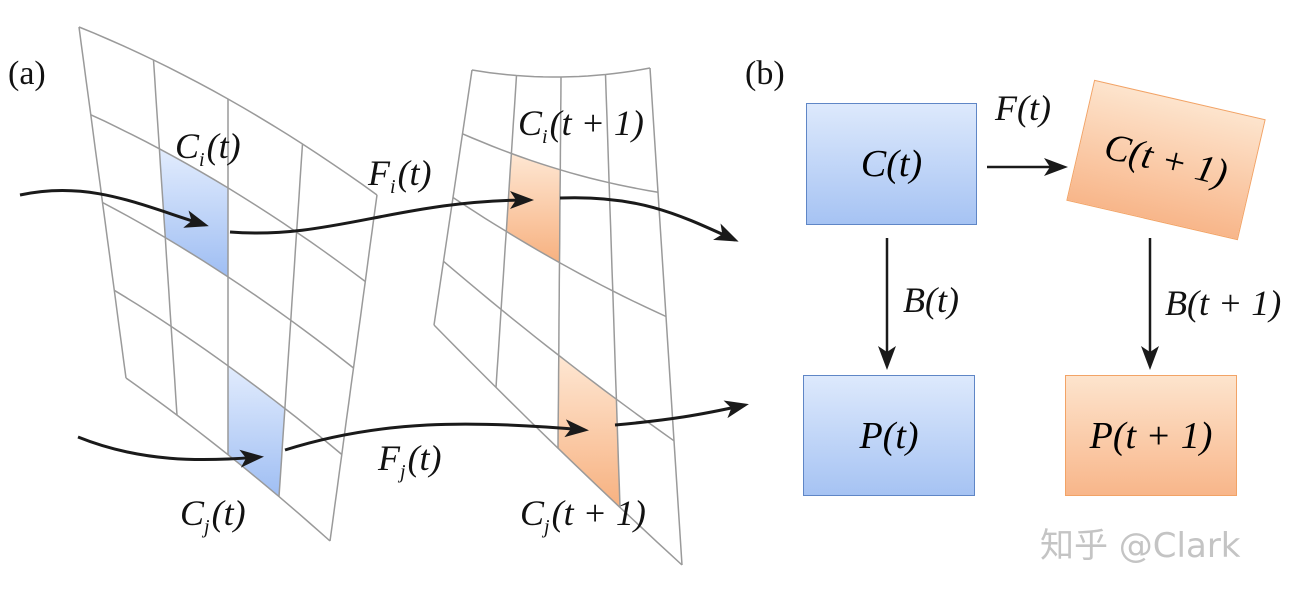 Image resolution: width=1293 pixels, height=589 pixels. I want to click on label-fj-t: Fj(t), so click(410, 460).